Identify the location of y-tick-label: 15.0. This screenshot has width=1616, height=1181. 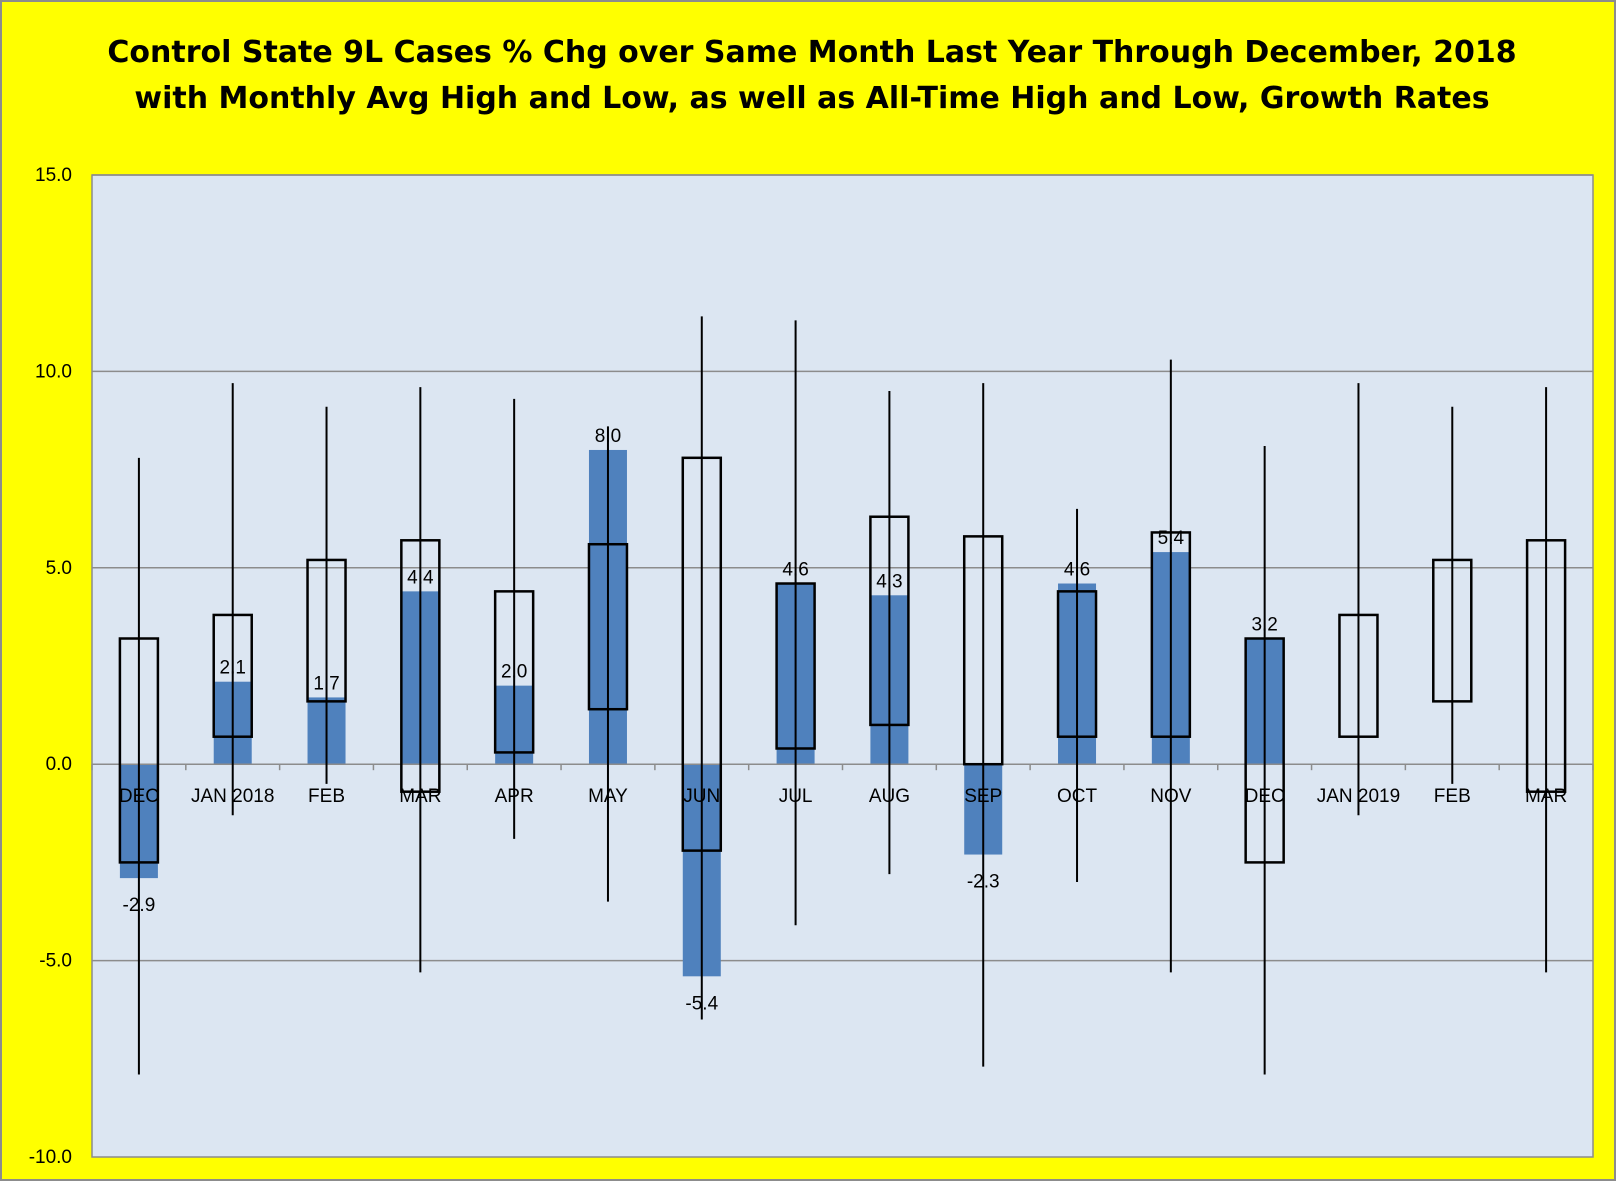
(53, 175).